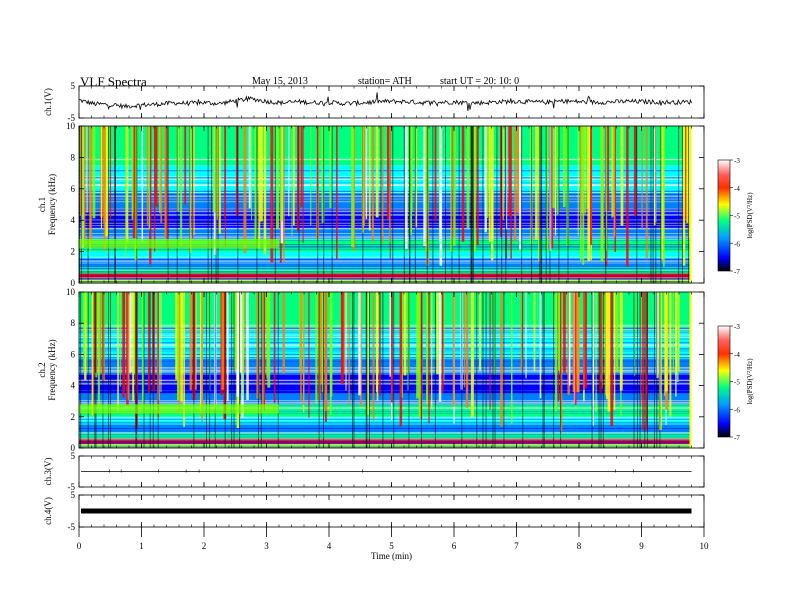 This screenshot has height=612, width=792. I want to click on x-tick-label: 9, so click(641, 546).